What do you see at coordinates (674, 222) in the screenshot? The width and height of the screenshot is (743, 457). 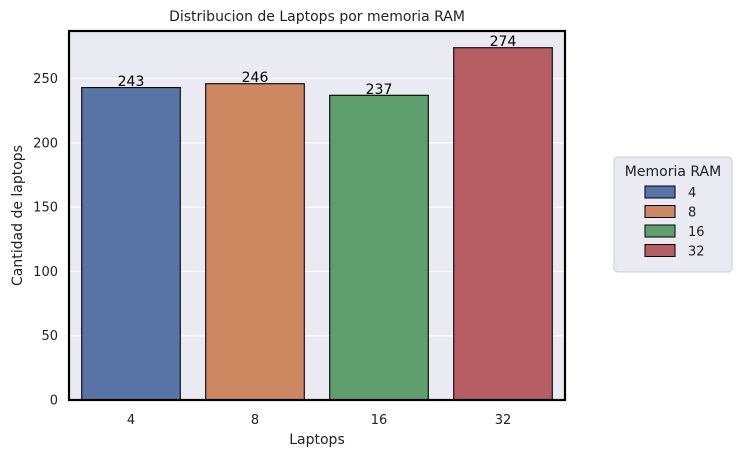 I see `legend-items: 4 8 16 32` at bounding box center [674, 222].